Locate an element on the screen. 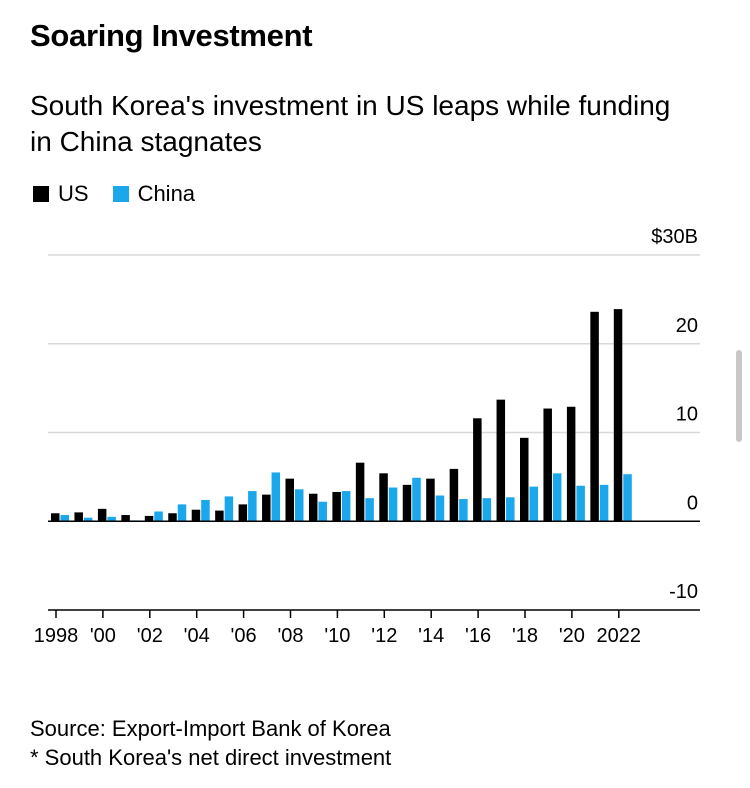 The image size is (750, 788). x-tick-label: '10 is located at coordinates (337, 636).